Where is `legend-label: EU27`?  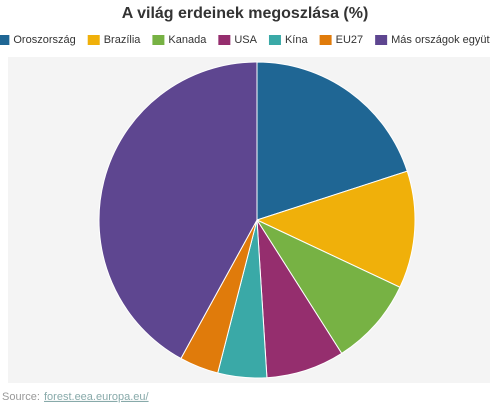 legend-label: EU27 is located at coordinates (350, 40).